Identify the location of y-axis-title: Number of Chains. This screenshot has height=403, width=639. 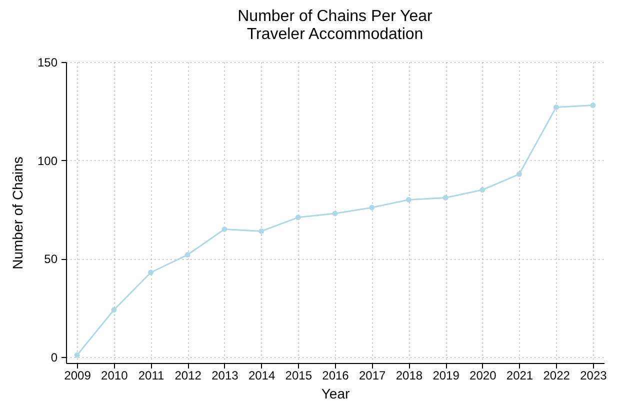
(17, 213).